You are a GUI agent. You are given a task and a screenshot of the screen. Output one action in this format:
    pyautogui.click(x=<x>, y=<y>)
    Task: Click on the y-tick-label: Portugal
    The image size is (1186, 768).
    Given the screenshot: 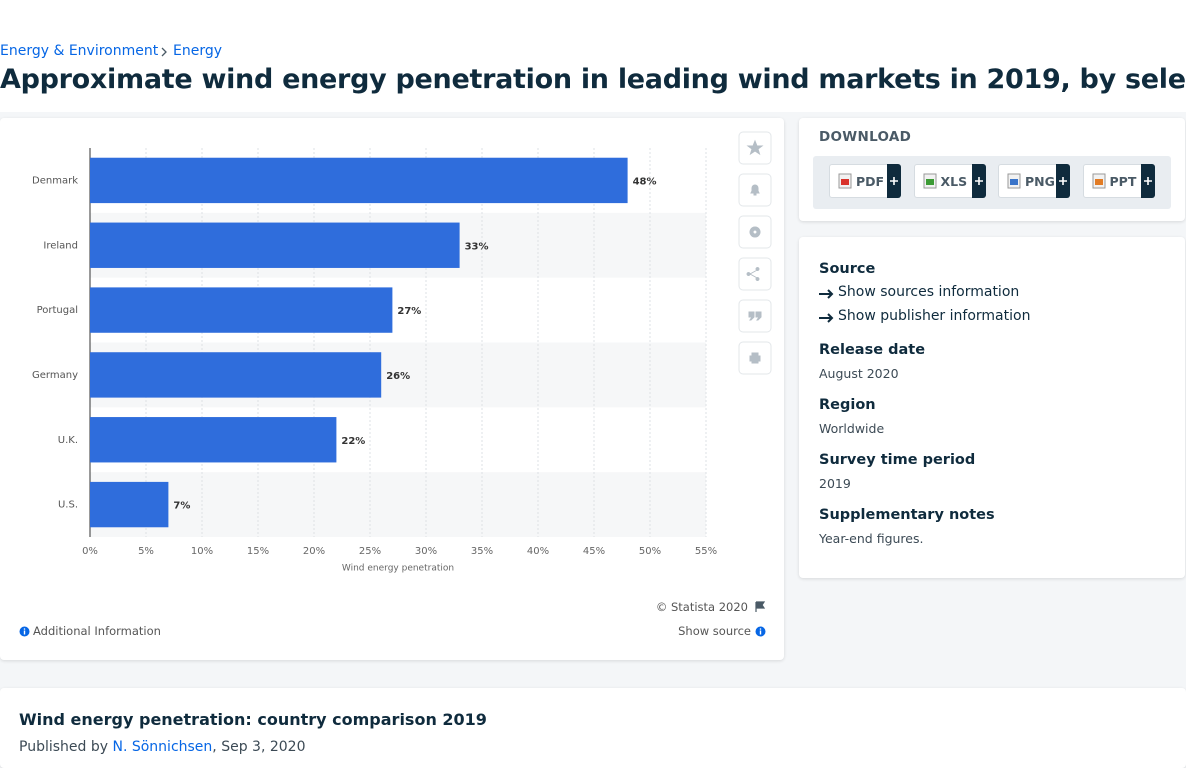 What is the action you would take?
    pyautogui.click(x=57, y=310)
    